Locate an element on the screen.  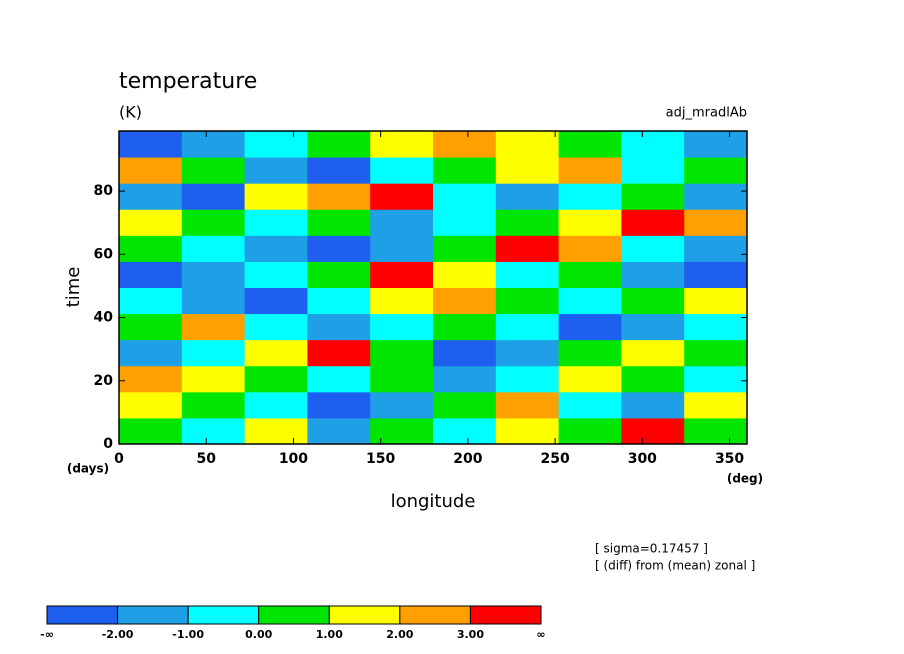
x-tick-label: 300 is located at coordinates (642, 459).